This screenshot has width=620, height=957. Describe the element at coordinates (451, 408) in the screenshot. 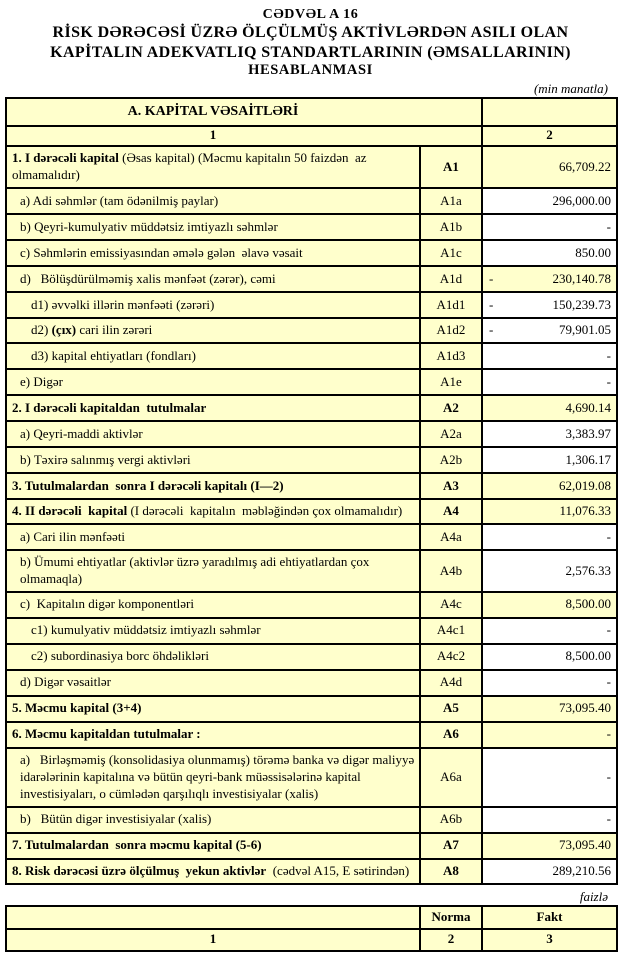

I see `row-code: A2` at that location.